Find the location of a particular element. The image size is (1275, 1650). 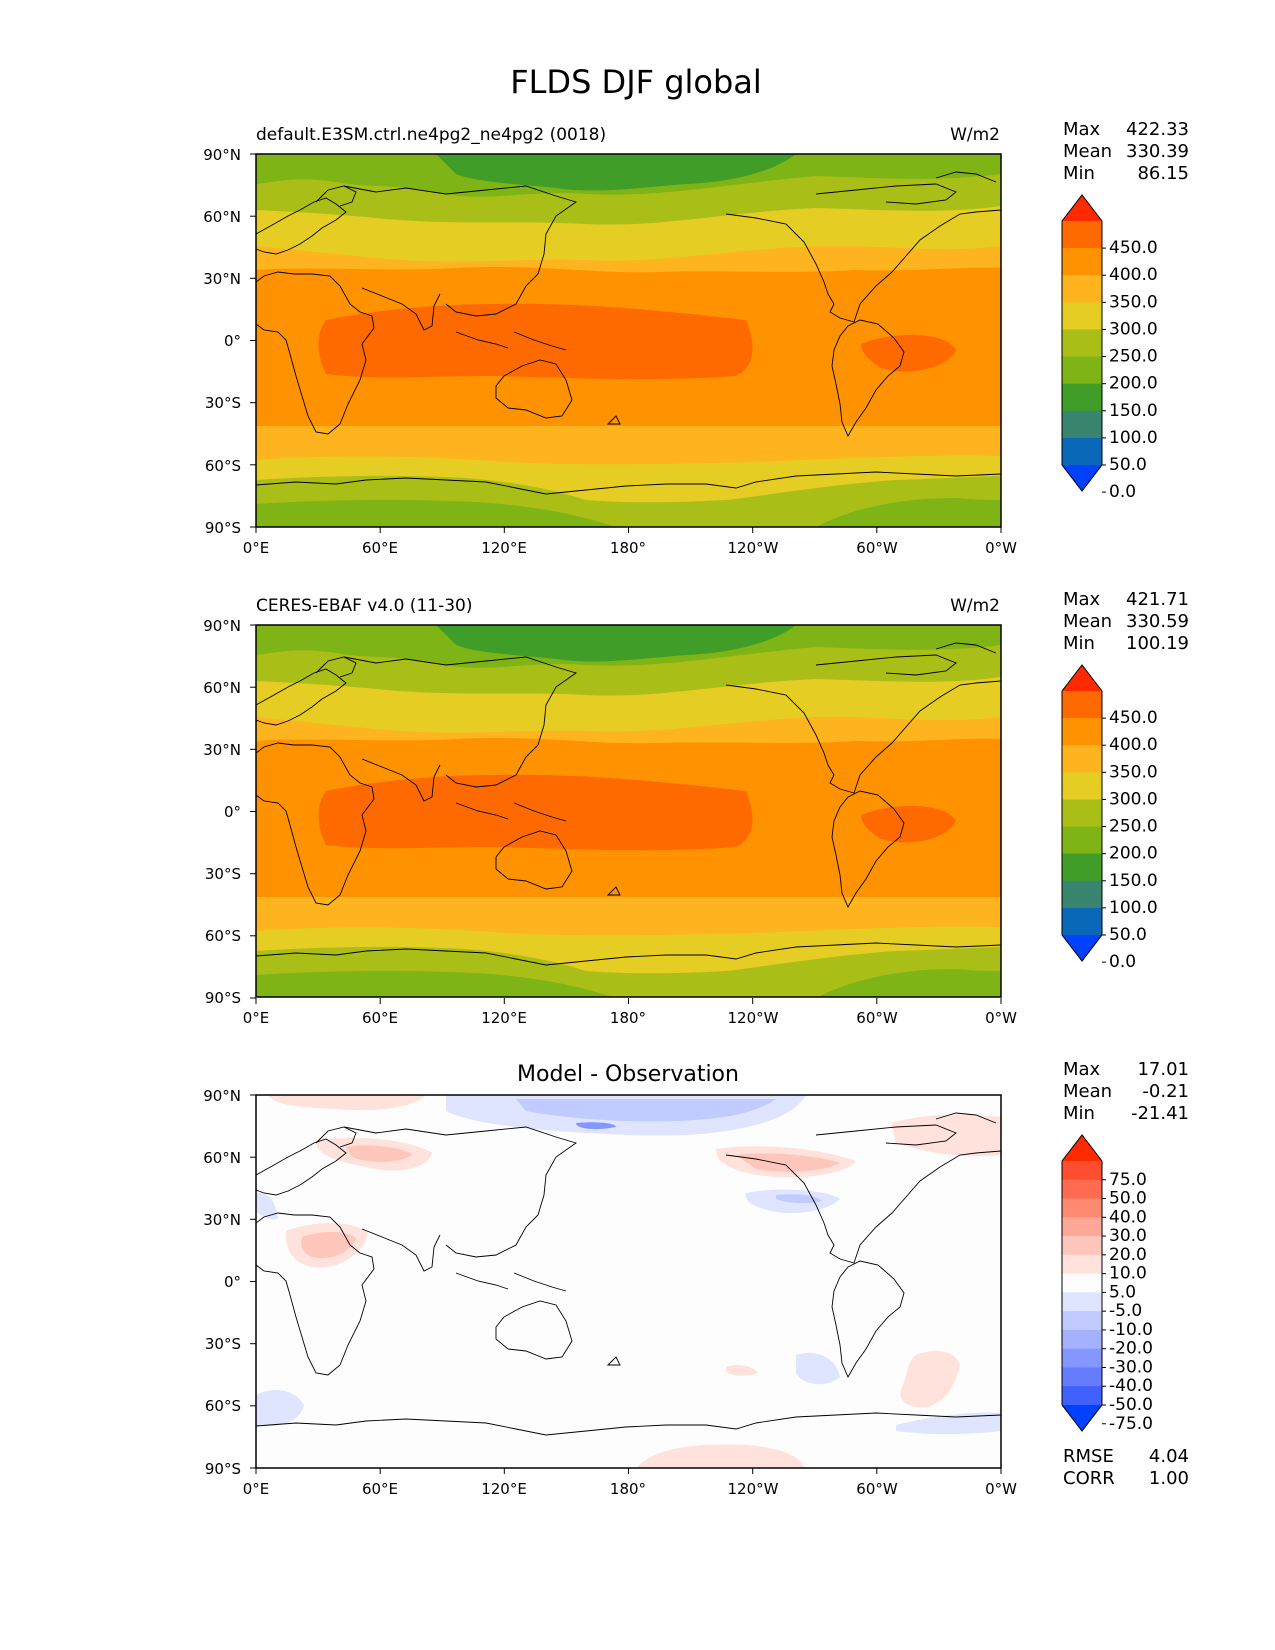

lon-label: 60°E is located at coordinates (380, 1489).